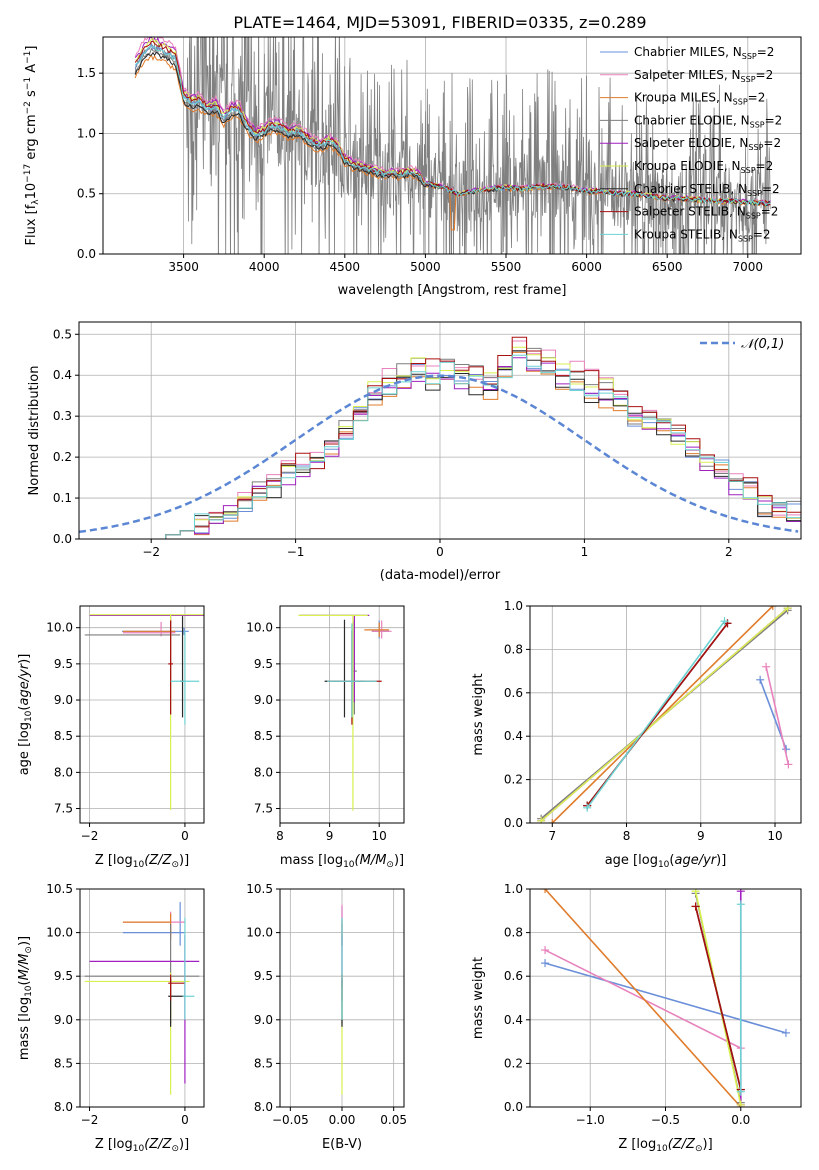 The image size is (819, 1170). What do you see at coordinates (25, 715) in the screenshot?
I see `y-axis-label: age [log10(age/yr)]` at bounding box center [25, 715].